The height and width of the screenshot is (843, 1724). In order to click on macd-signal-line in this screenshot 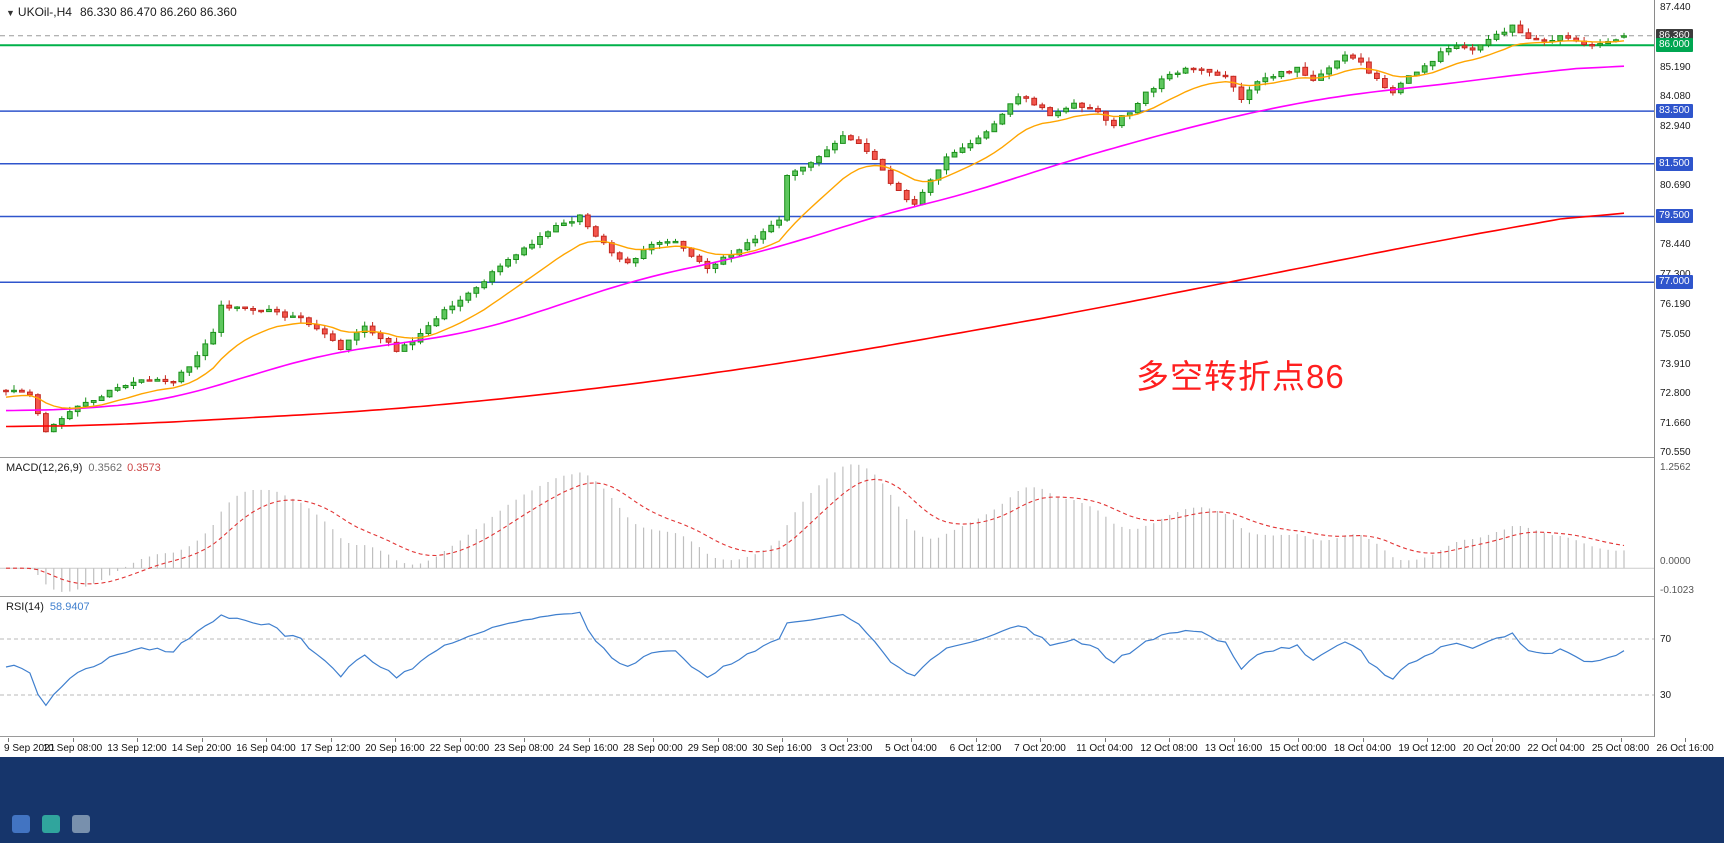, I will do `click(815, 531)`.